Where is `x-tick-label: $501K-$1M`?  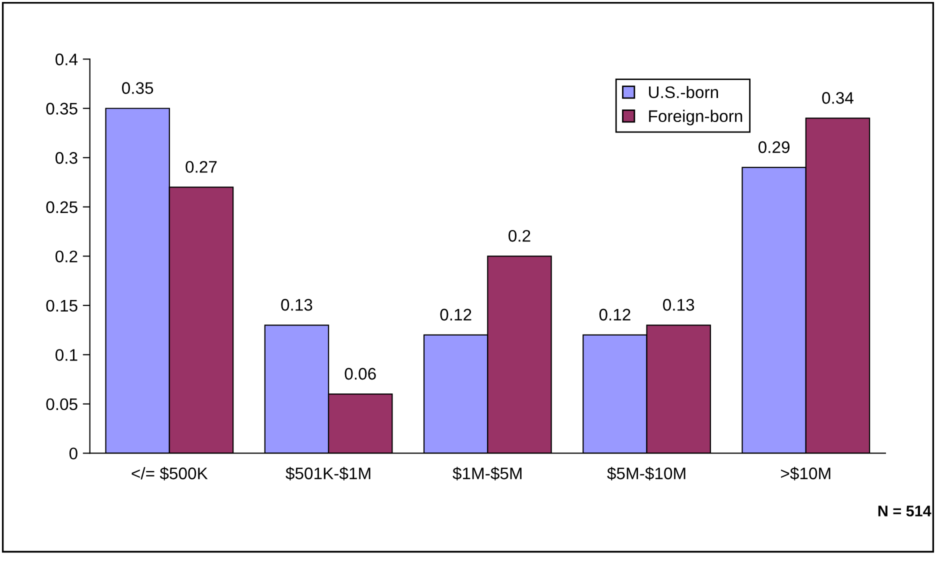 x-tick-label: $501K-$1M is located at coordinates (328, 473).